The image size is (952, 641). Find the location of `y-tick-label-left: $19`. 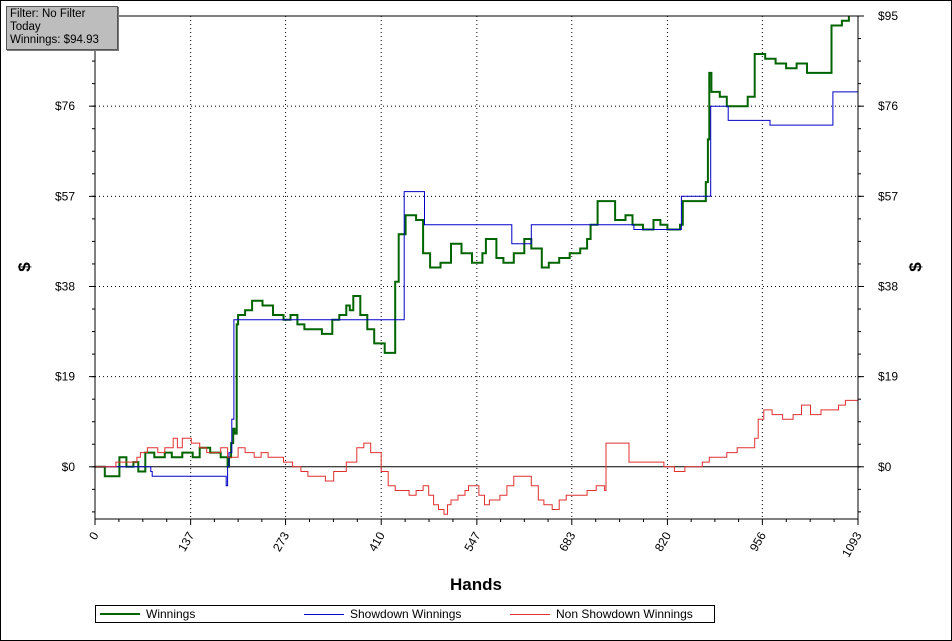

y-tick-label-left: $19 is located at coordinates (65, 377).